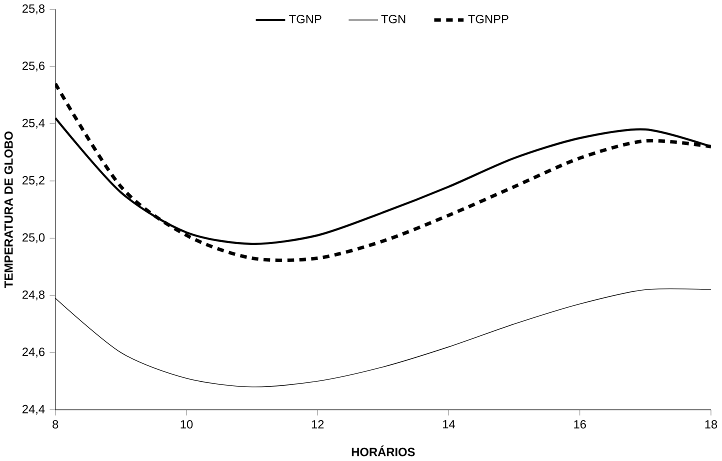 The image size is (722, 461). I want to click on legend-label: TGN, so click(393, 19).